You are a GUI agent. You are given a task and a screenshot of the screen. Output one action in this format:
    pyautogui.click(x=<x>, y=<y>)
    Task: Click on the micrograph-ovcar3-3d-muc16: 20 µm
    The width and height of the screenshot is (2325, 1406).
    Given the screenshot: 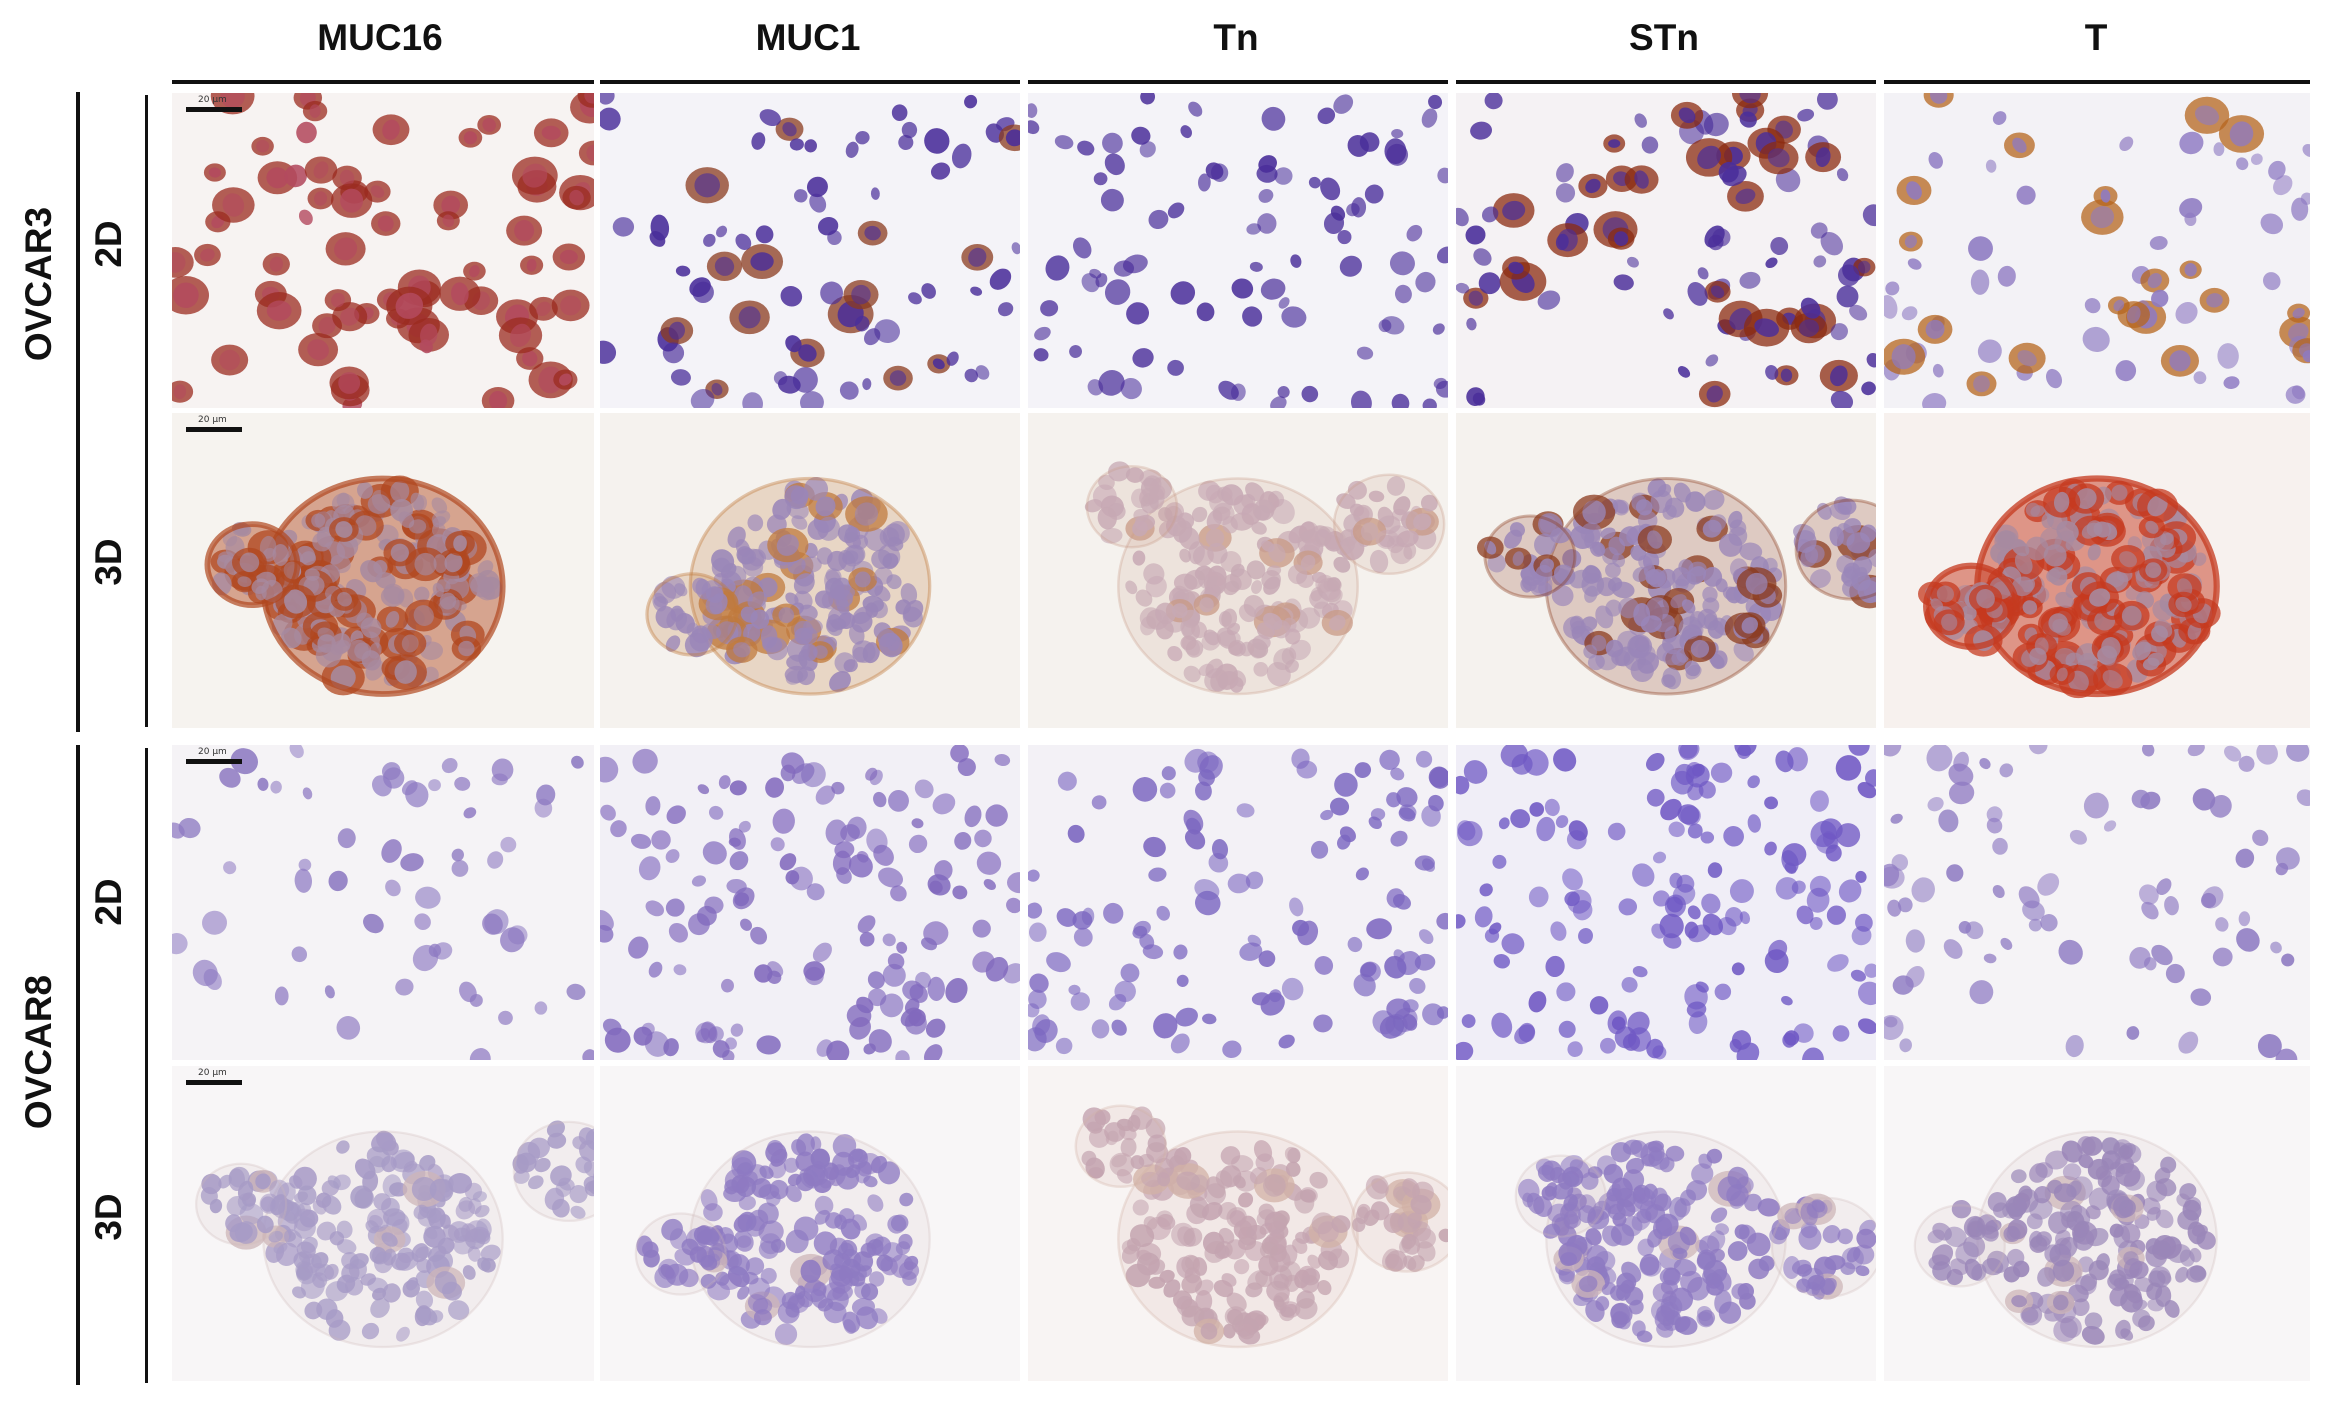 What is the action you would take?
    pyautogui.click(x=383, y=570)
    